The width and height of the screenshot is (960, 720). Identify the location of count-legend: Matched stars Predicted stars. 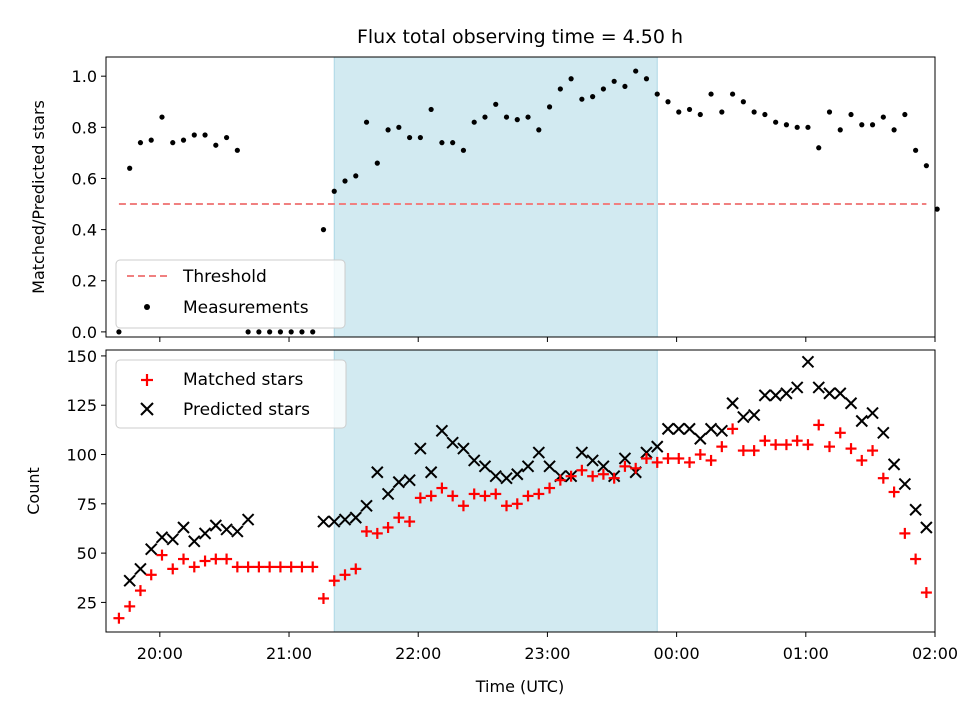
(231, 394).